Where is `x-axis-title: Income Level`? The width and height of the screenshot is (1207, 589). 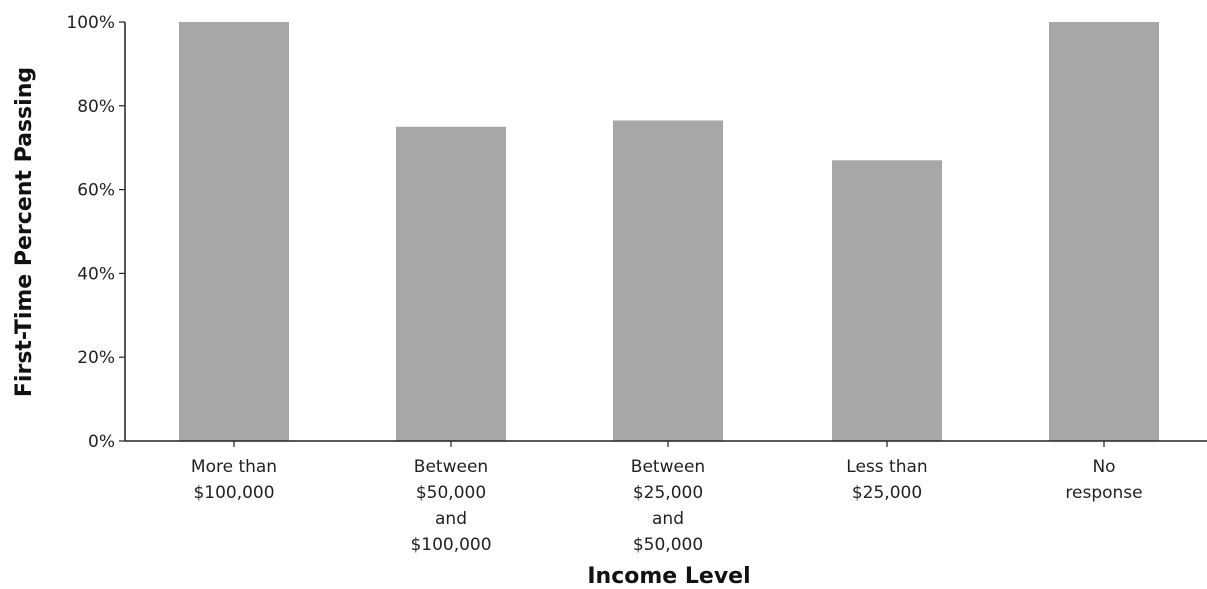 x-axis-title: Income Level is located at coordinates (668, 576).